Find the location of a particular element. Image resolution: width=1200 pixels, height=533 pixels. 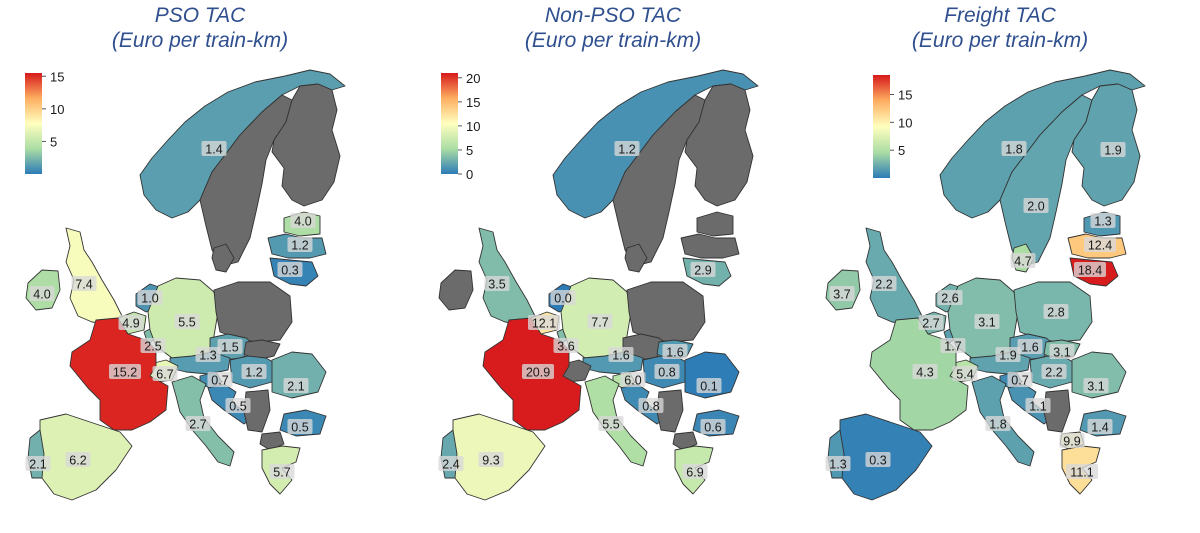

value-label-uk: 7.4 is located at coordinates (84, 284).